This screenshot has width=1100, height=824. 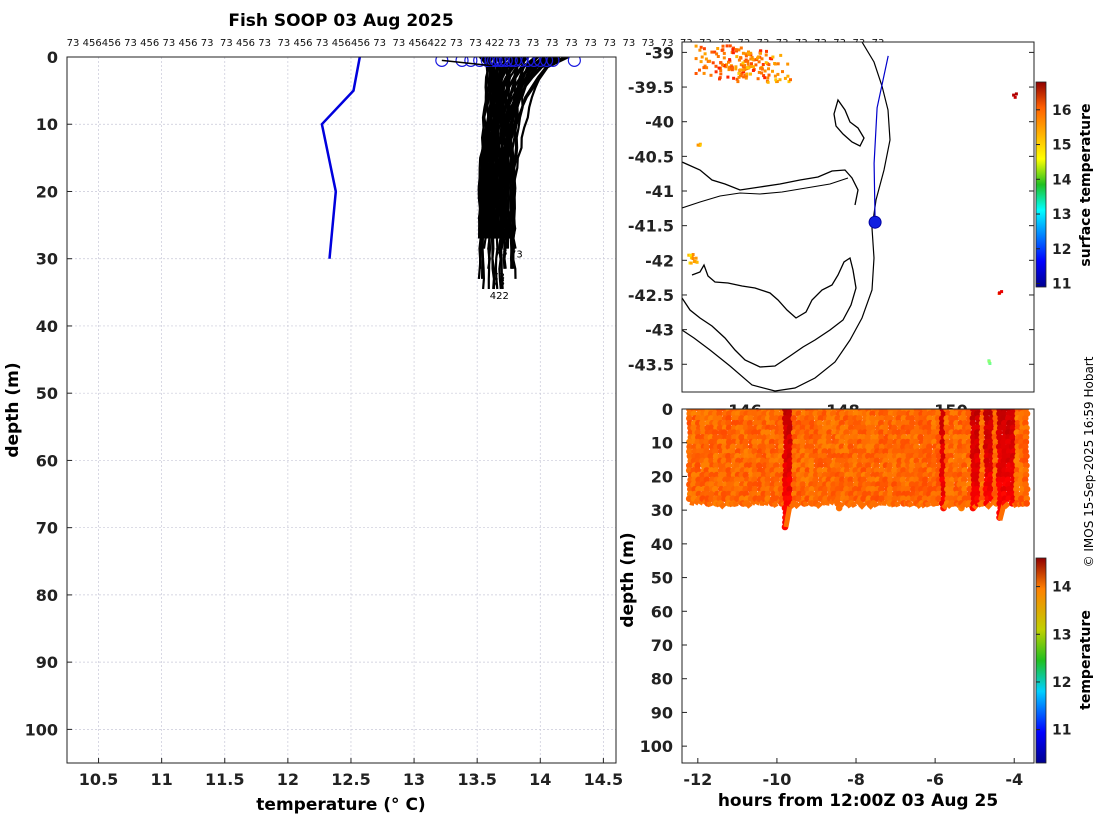 What do you see at coordinates (856, 779) in the screenshot?
I see `section-x-tick-label: -8` at bounding box center [856, 779].